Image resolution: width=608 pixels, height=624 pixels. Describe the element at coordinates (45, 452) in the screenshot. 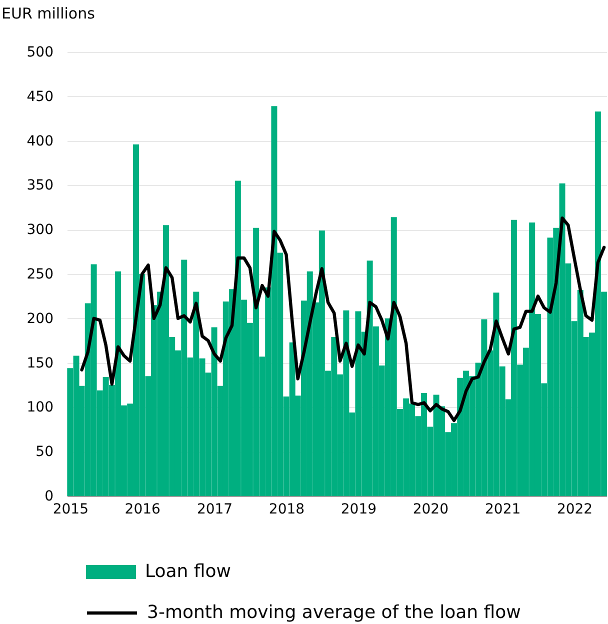

I see `y-tick-label: 50` at that location.